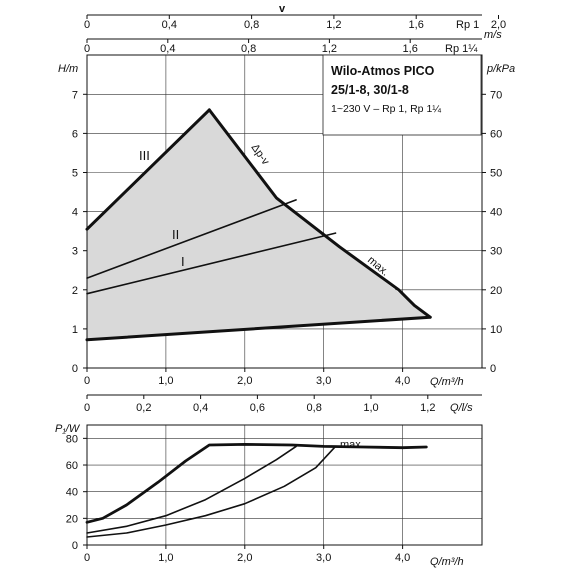 The width and height of the screenshot is (570, 570). What do you see at coordinates (75, 174) in the screenshot?
I see `y-tick-label: 5` at bounding box center [75, 174].